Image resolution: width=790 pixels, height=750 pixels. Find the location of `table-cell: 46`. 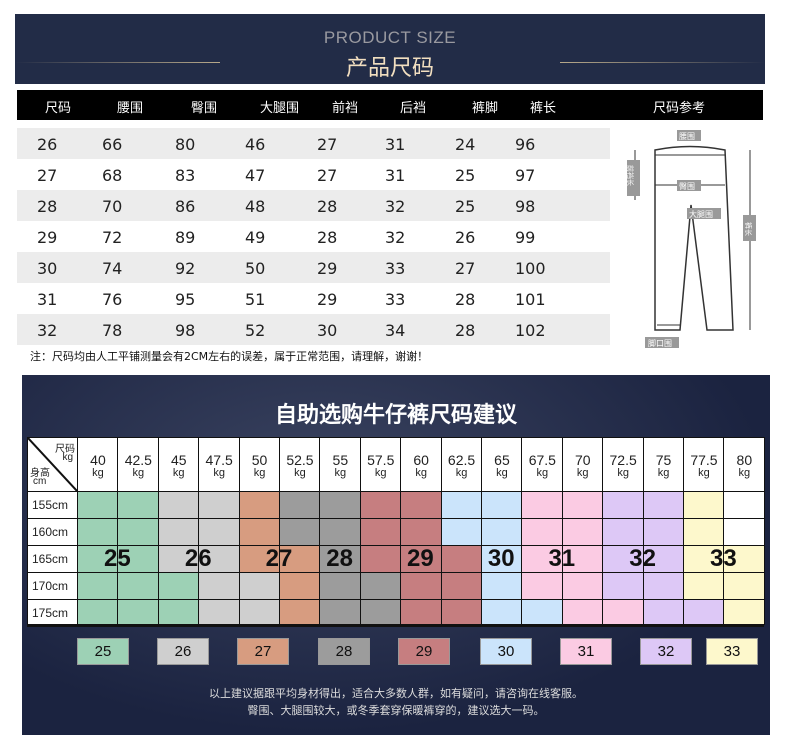

table-cell: 46 is located at coordinates (255, 144).